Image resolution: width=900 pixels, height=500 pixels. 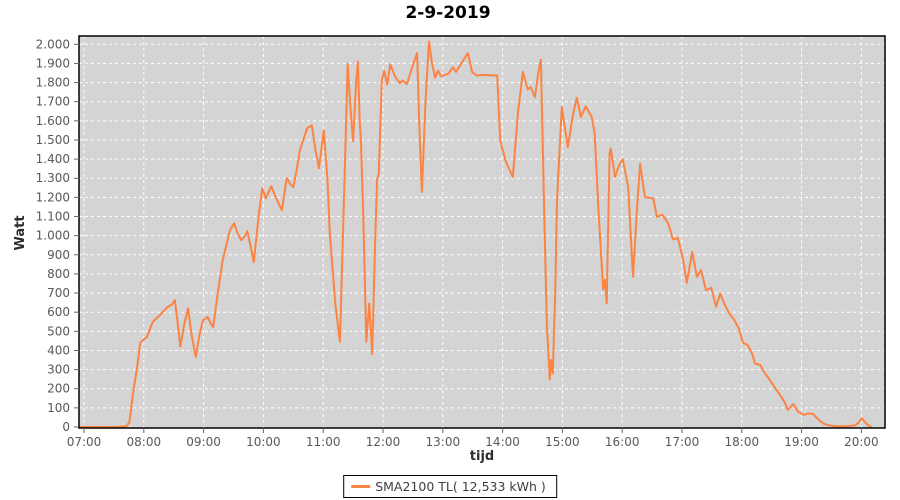 I want to click on x-tick-label: 12:00, so click(x=383, y=442).